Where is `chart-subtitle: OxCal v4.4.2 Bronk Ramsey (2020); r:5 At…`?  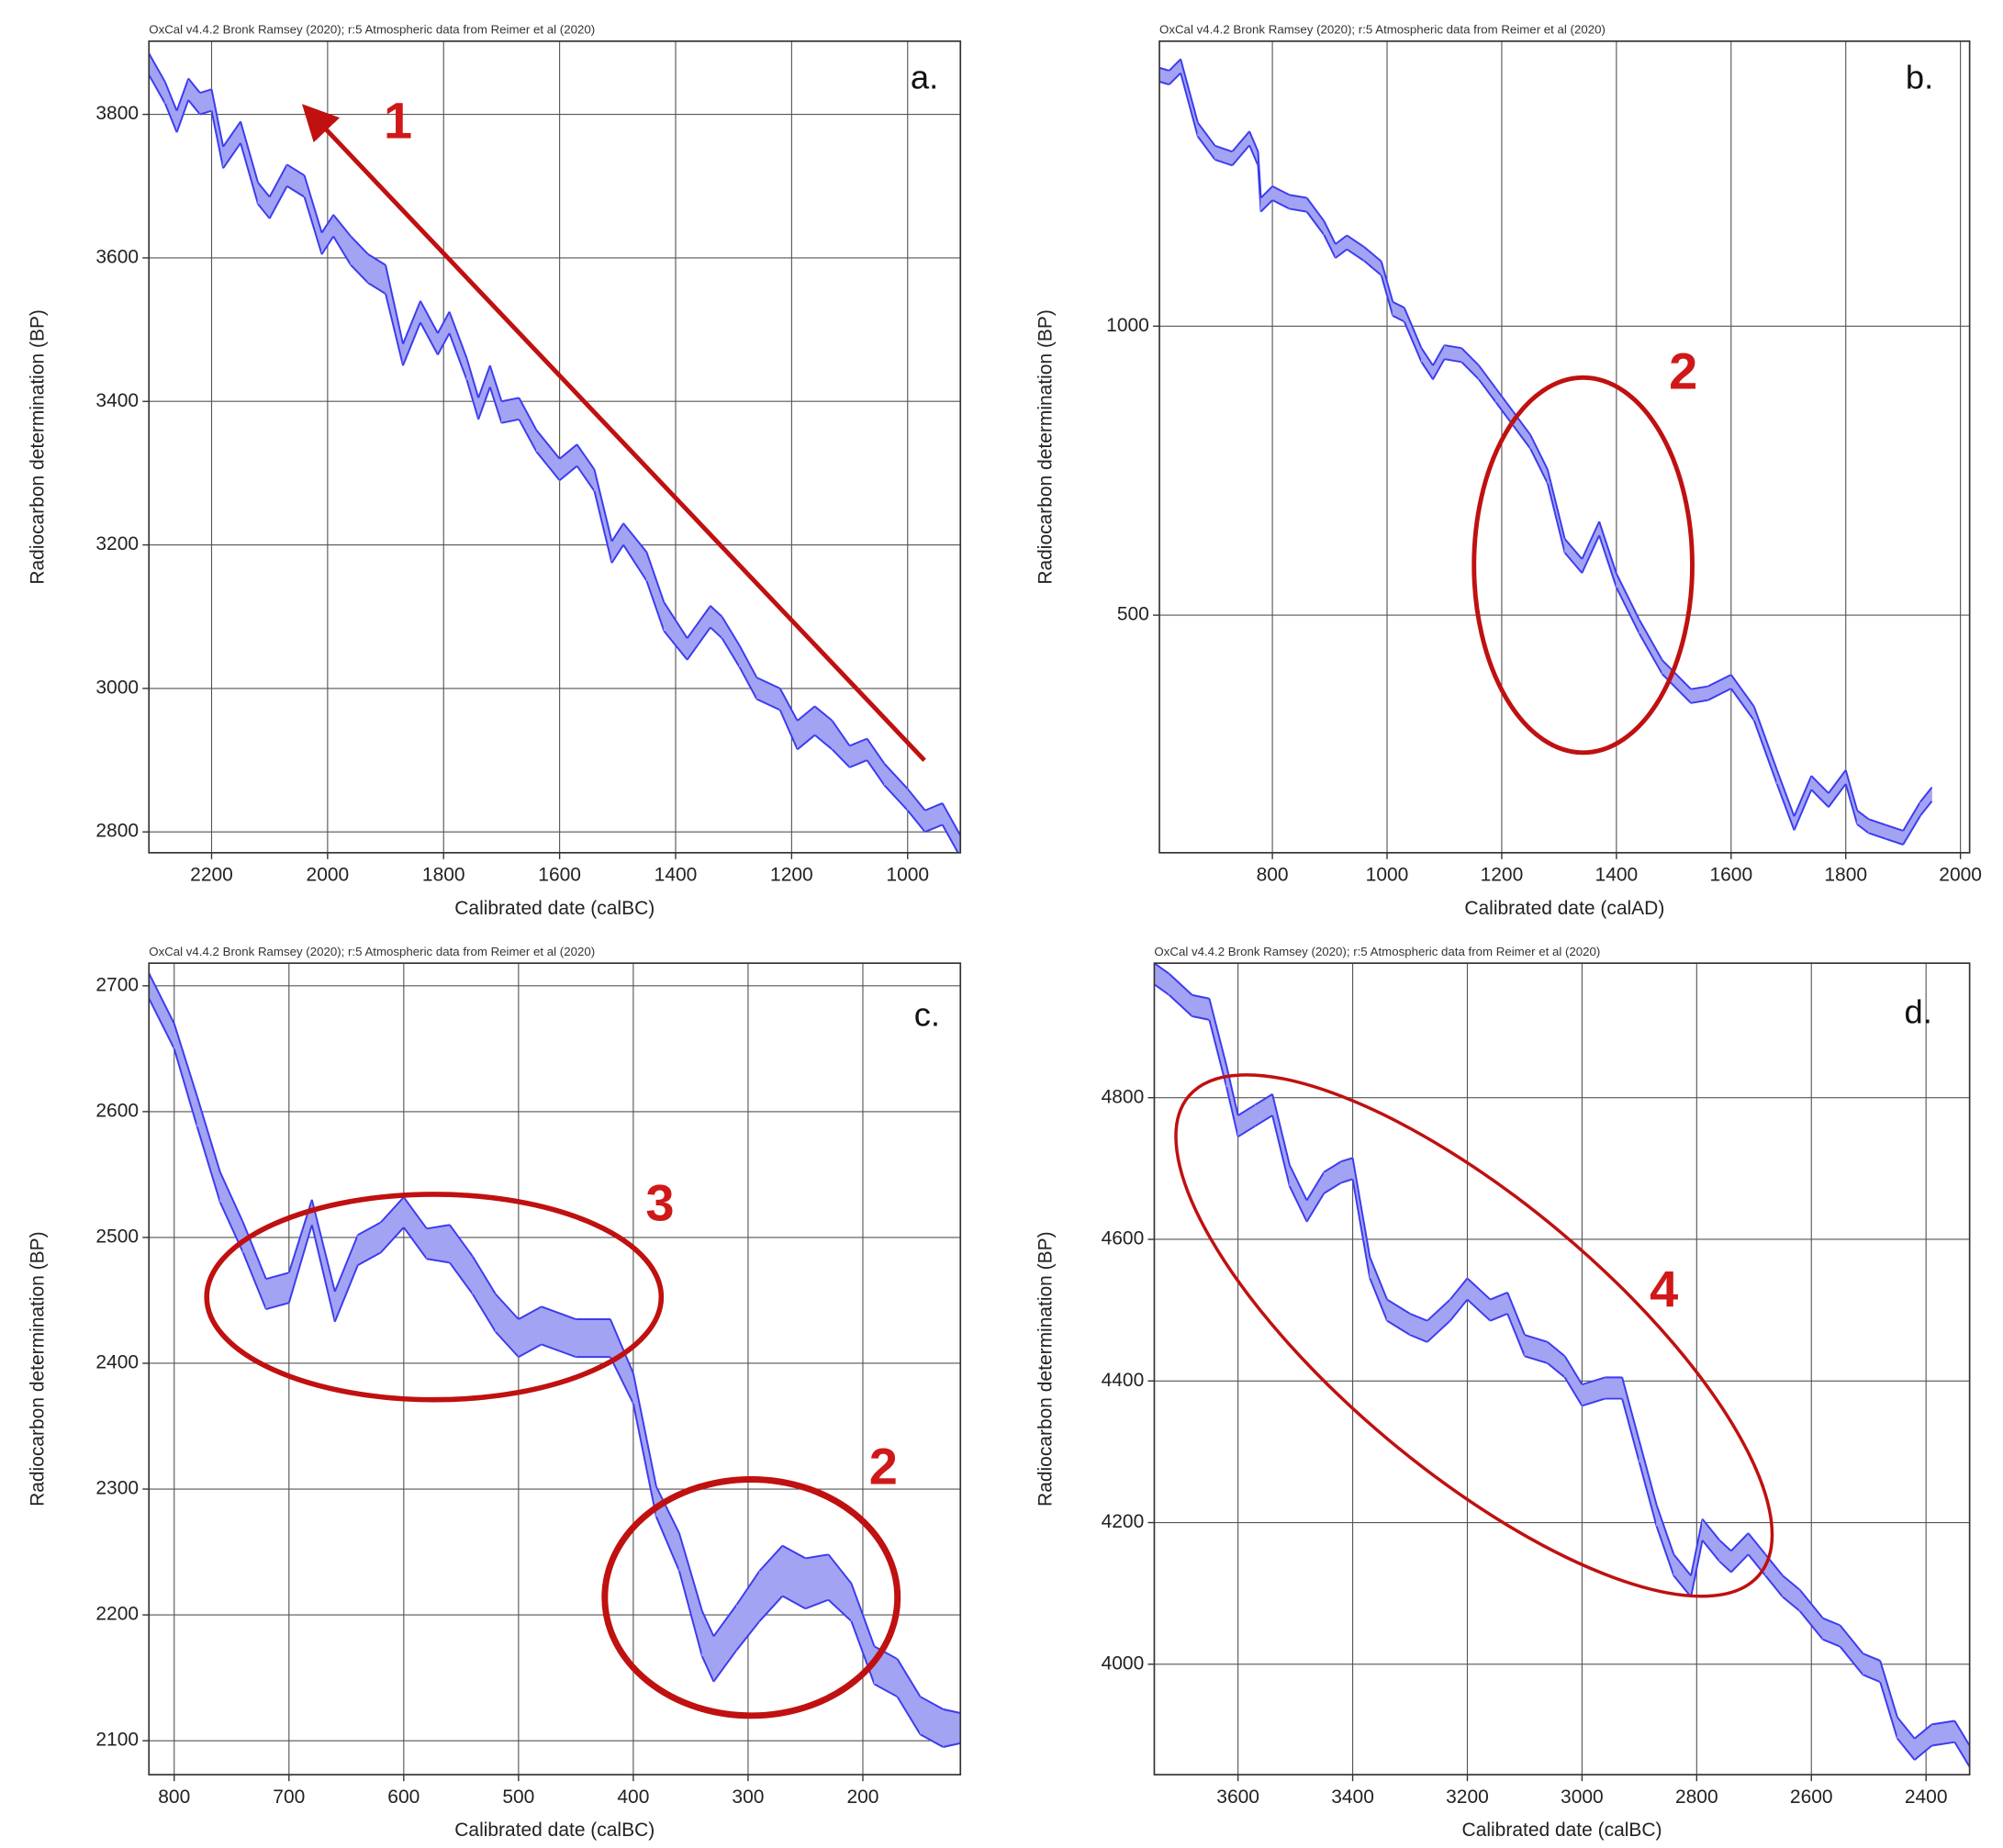 chart-subtitle: OxCal v4.4.2 Bronk Ramsey (2020); r:5 At… is located at coordinates (1382, 29).